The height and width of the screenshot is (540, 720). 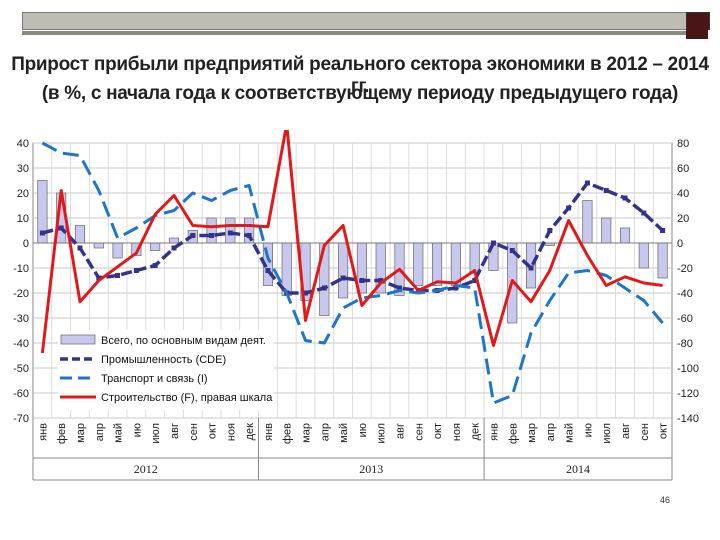 I want to click on y-tick-left: 30, so click(x=23, y=169).